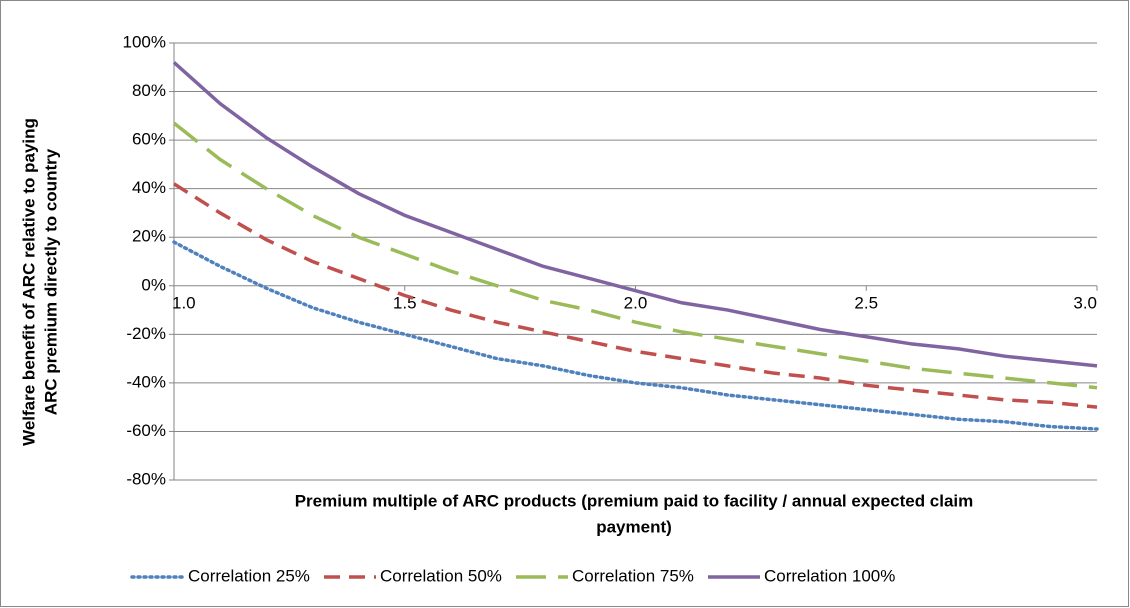  What do you see at coordinates (149, 90) in the screenshot?
I see `y-tick-label: 80%` at bounding box center [149, 90].